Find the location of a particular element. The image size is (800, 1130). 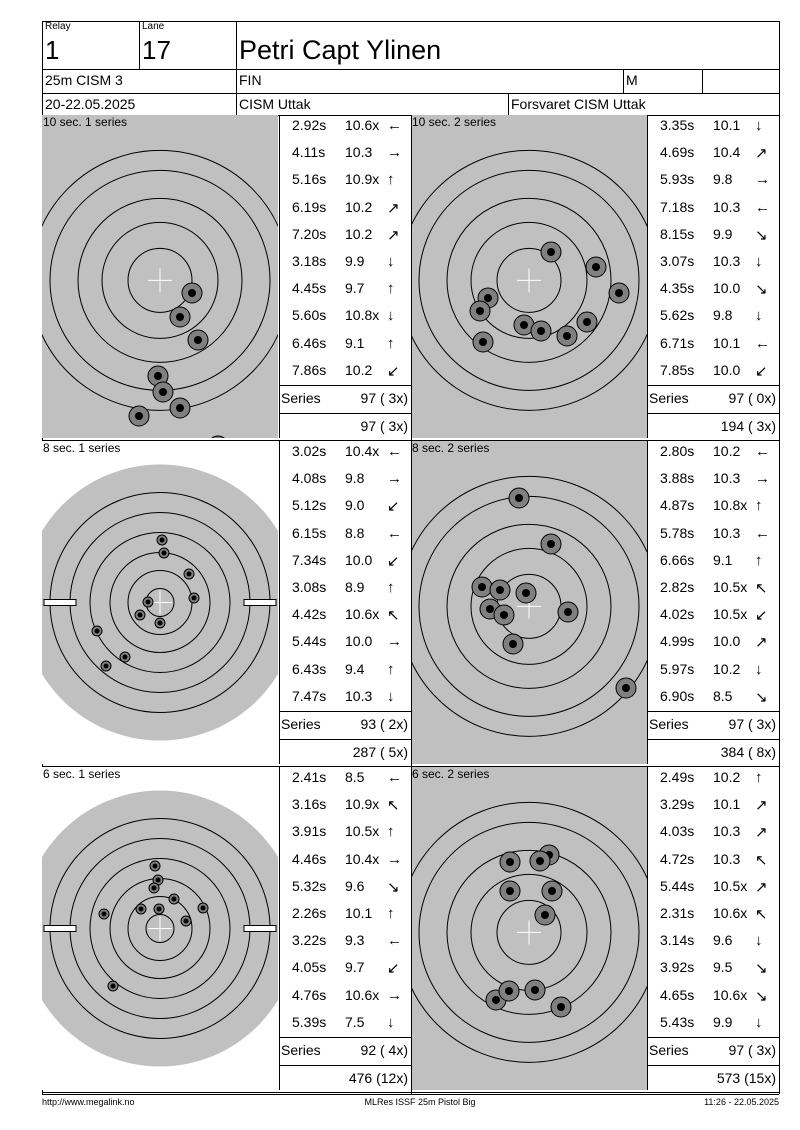

shot-time: 2.82s is located at coordinates (677, 587).